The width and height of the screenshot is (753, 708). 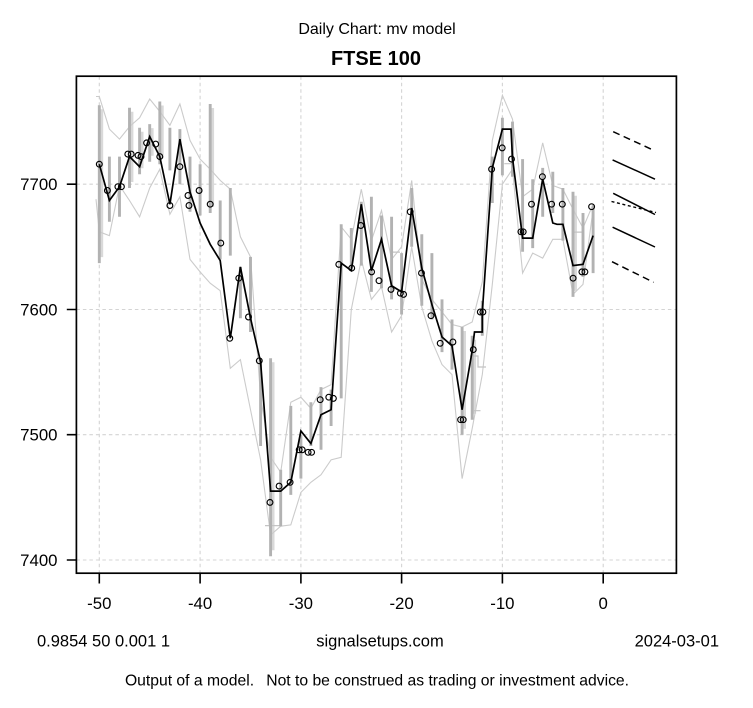 I want to click on svg-text: 7500, so click(x=38, y=435).